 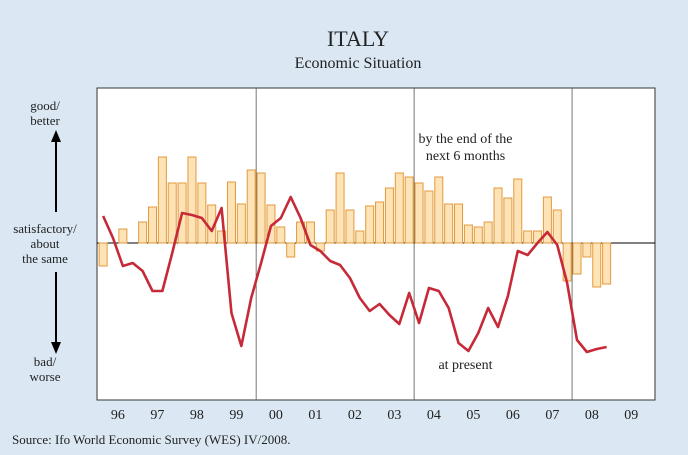 What do you see at coordinates (45, 369) in the screenshot?
I see `y-tick-label: bad/ worse` at bounding box center [45, 369].